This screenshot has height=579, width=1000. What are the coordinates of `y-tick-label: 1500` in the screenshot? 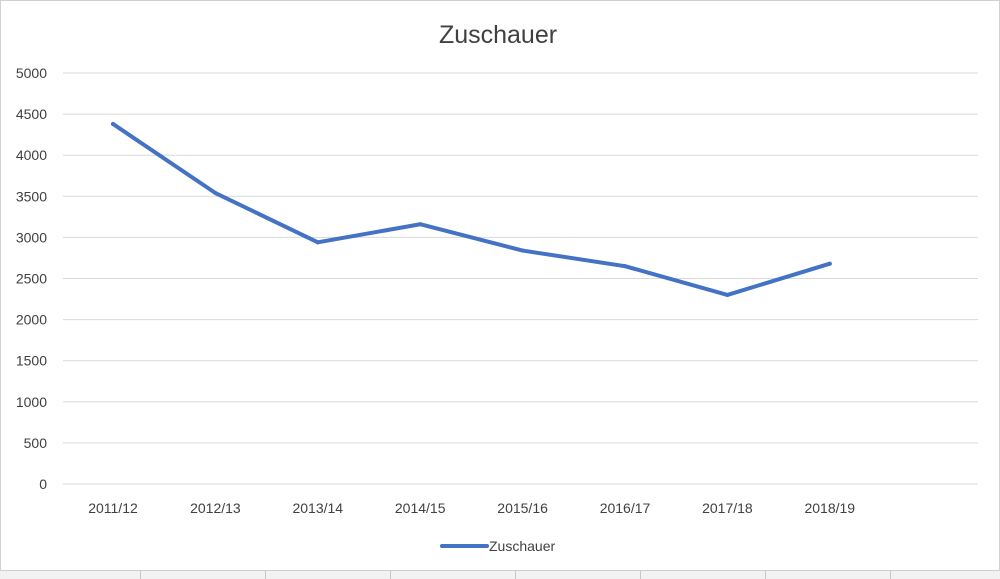 It's located at (31, 361).